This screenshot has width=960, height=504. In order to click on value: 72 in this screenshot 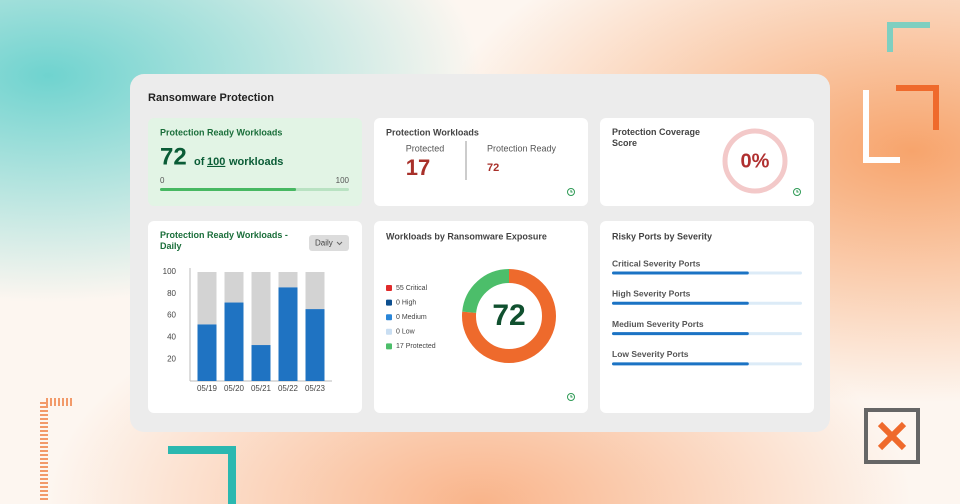, I will do `click(493, 168)`.